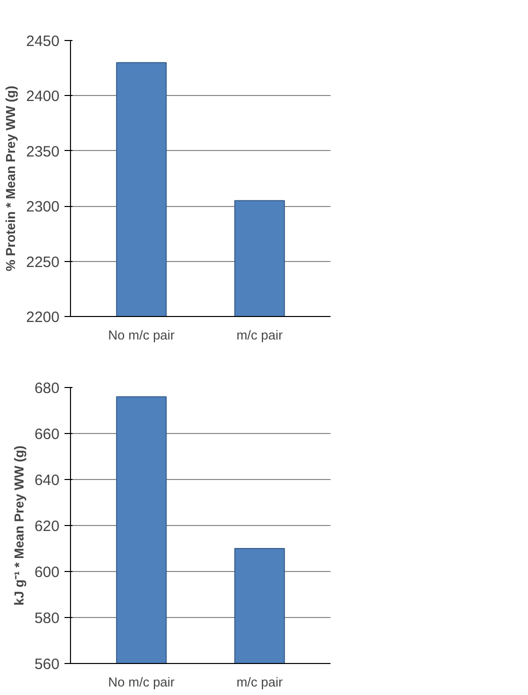 This screenshot has height=695, width=528. I want to click on y-axis-title: % Protein * Mean Prey WW (g), so click(10, 179).